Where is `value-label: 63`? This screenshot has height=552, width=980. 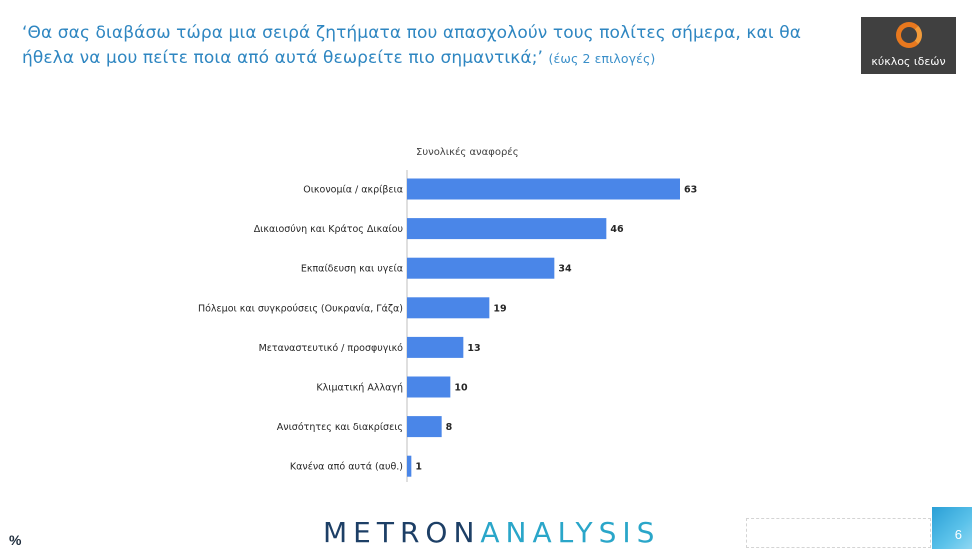 value-label: 63 is located at coordinates (690, 190).